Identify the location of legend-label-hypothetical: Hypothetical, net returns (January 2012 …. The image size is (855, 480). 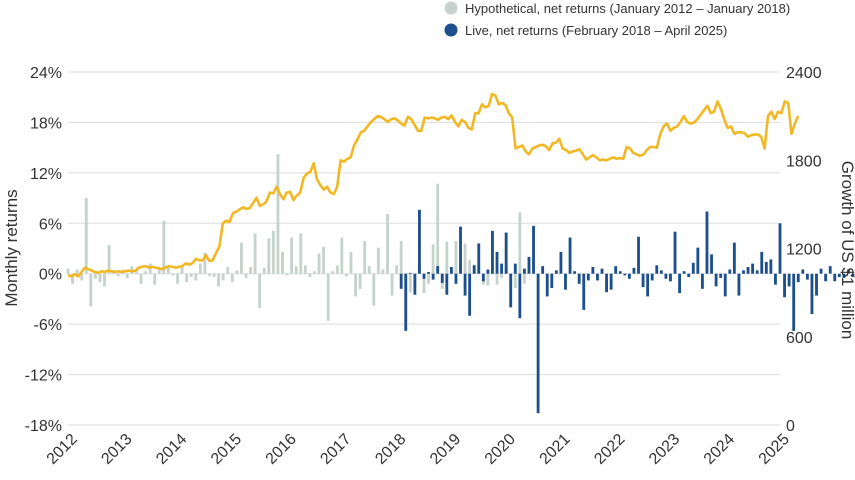
(627, 8).